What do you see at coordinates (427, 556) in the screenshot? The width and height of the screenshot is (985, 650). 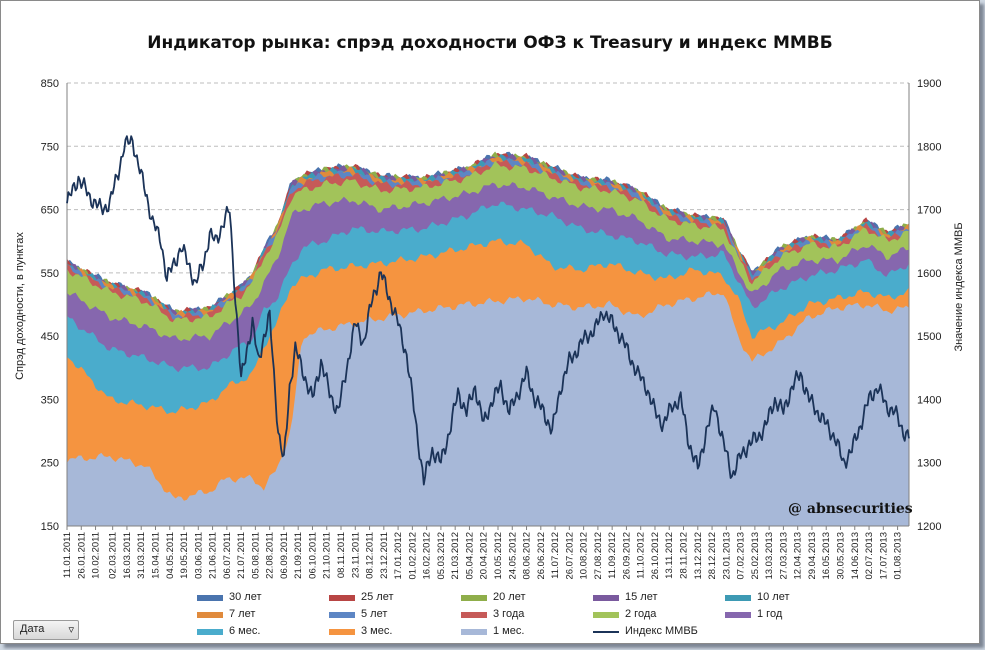 I see `x-tick-label: 16.02.2012` at bounding box center [427, 556].